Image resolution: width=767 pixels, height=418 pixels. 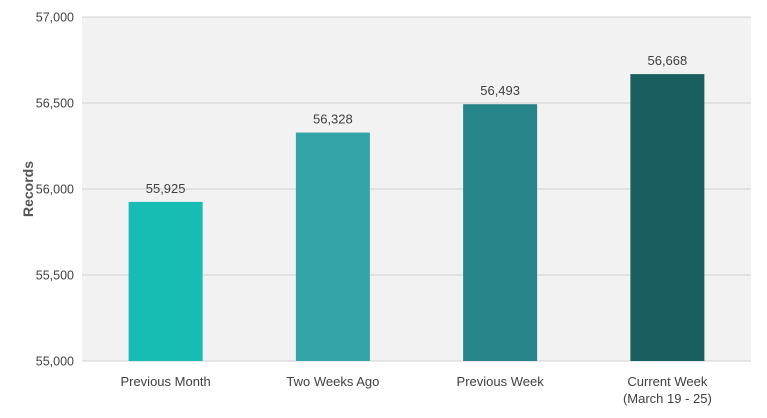 I want to click on x-category-label: Current Week, so click(x=667, y=381).